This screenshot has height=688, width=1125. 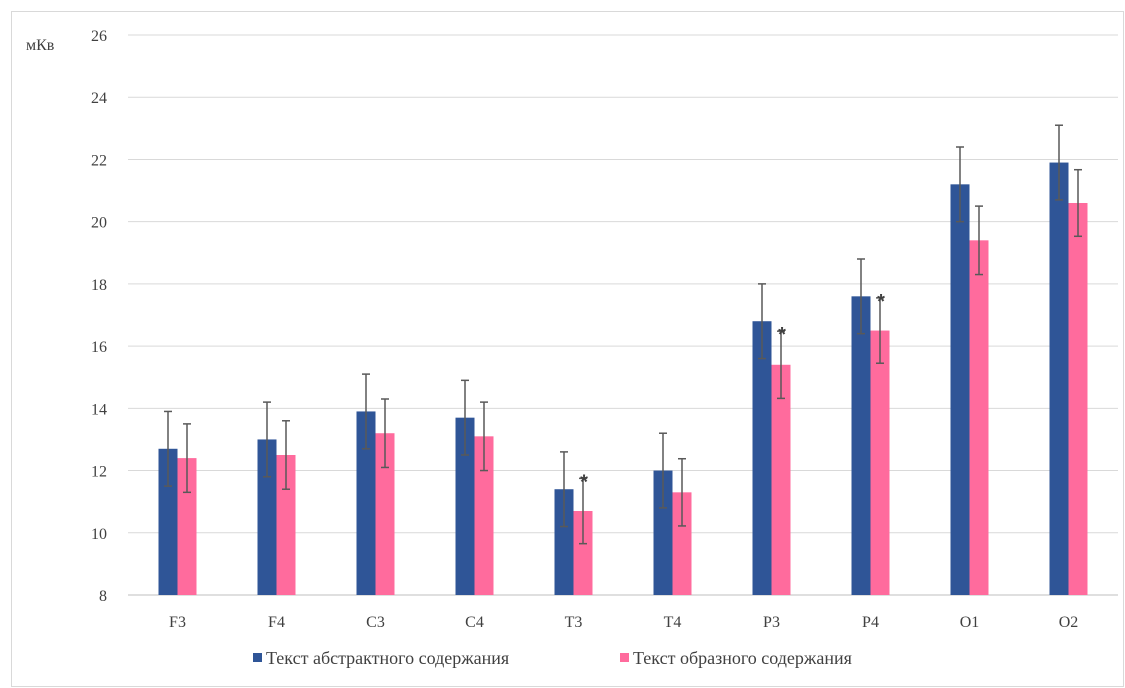 I want to click on x-tick-label: F4, so click(x=276, y=622).